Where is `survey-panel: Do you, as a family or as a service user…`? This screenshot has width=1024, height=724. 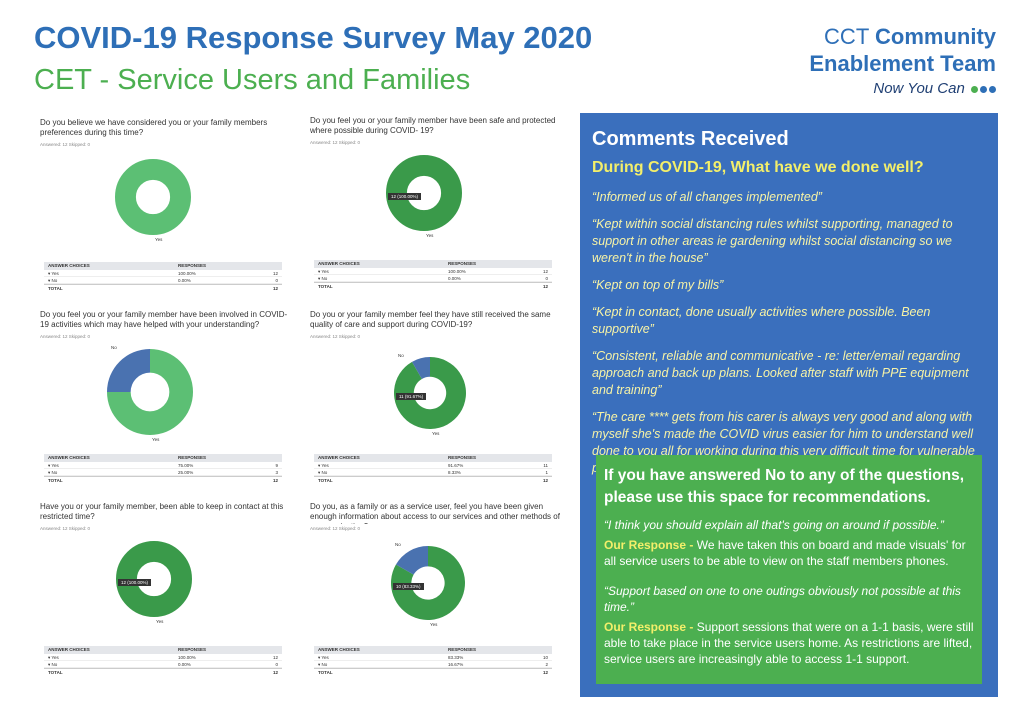 survey-panel: Do you, as a family or as a service user… is located at coordinates (435, 518).